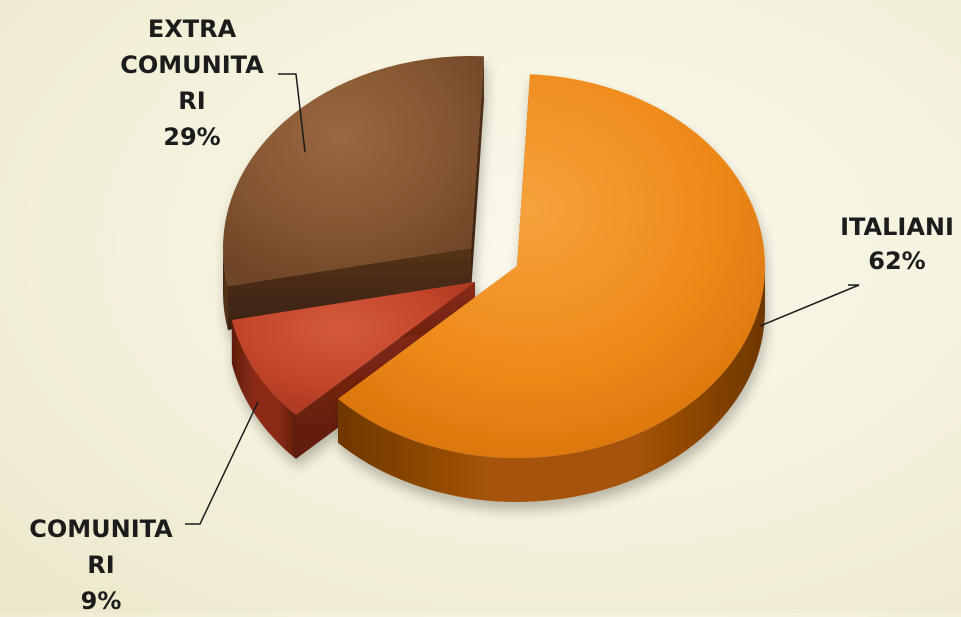  I want to click on slice-value-label: 9%, so click(101, 600).